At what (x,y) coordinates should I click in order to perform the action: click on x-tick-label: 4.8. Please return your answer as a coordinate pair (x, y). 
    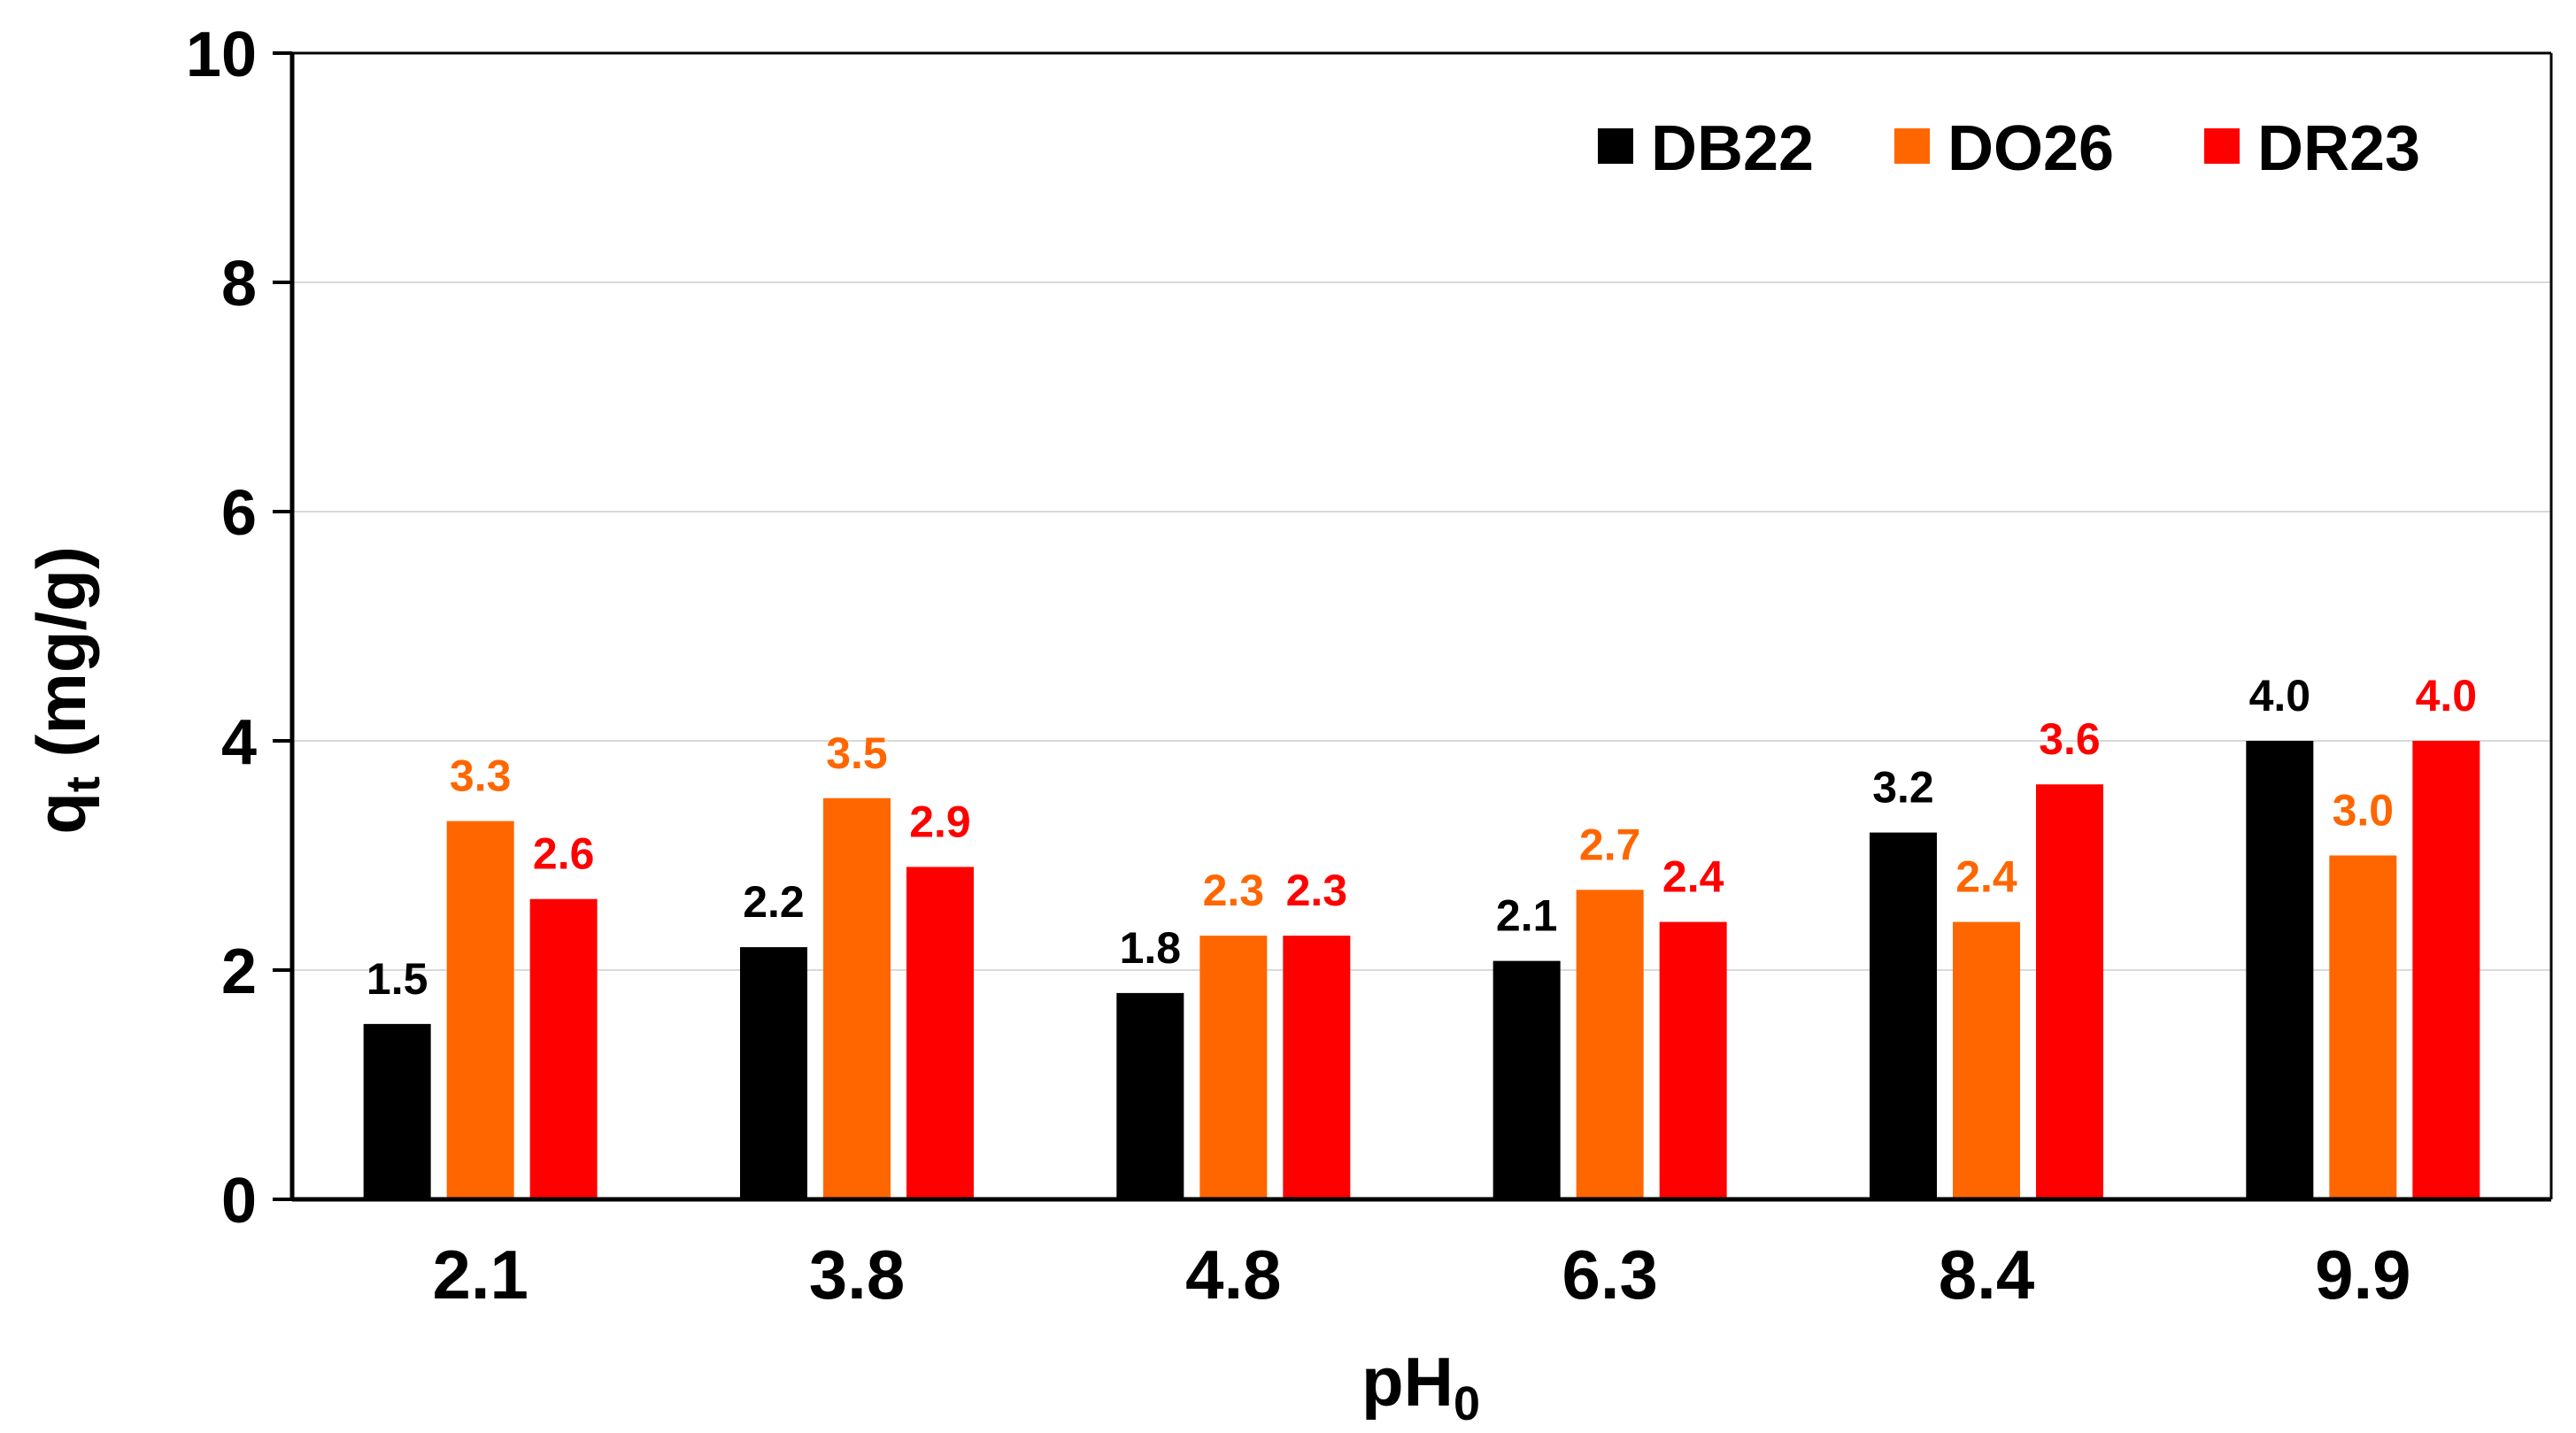
    Looking at the image, I should click on (1233, 1275).